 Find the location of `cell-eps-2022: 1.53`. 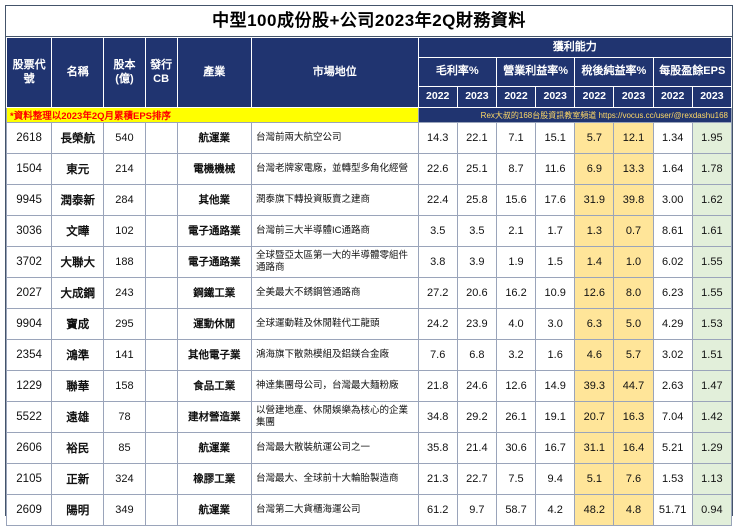

cell-eps-2022: 1.53 is located at coordinates (672, 479).